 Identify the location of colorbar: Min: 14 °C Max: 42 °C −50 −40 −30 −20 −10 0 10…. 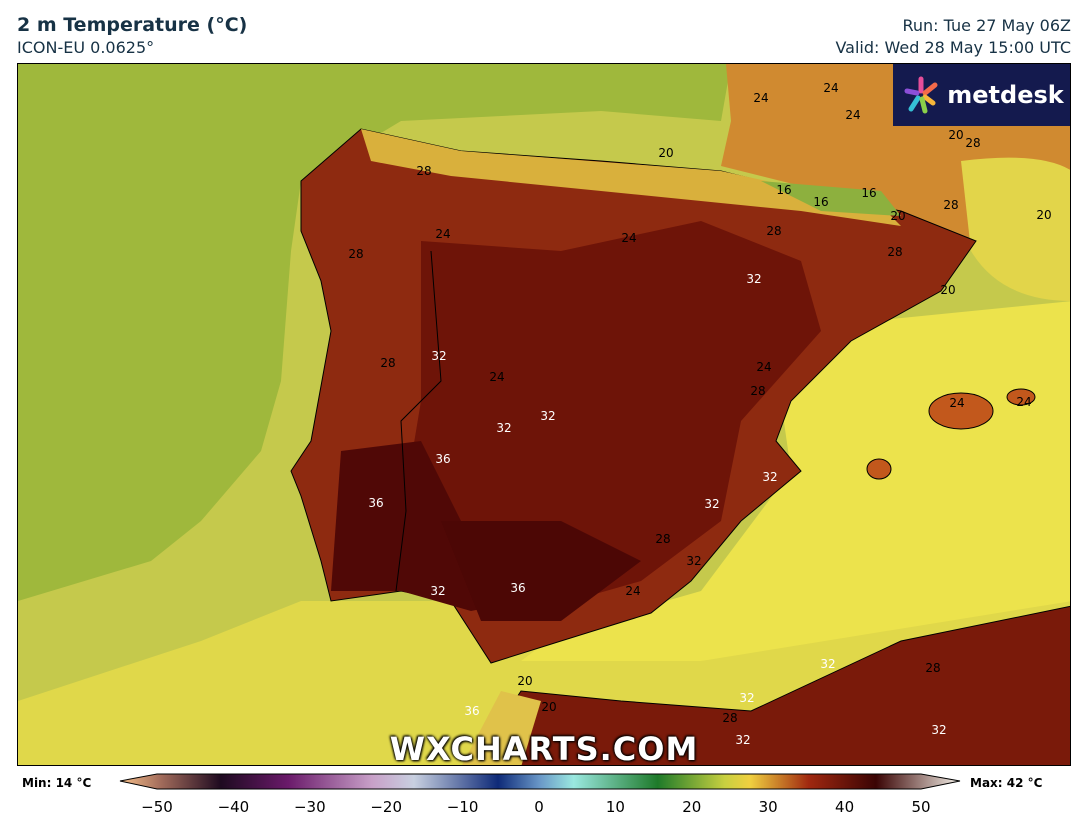
(544, 800).